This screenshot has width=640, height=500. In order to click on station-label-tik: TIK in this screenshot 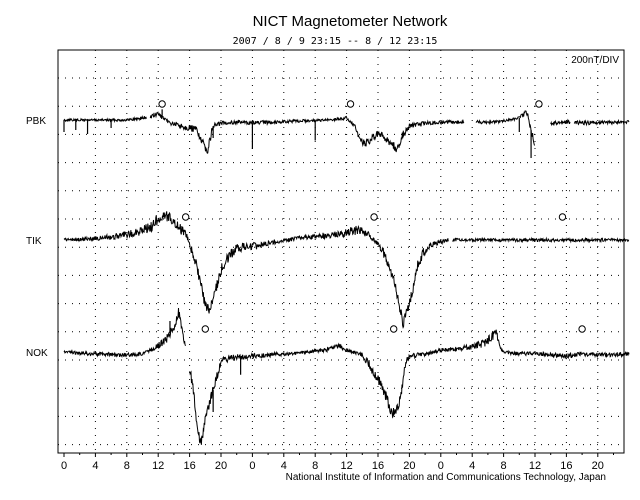, I will do `click(34, 241)`.